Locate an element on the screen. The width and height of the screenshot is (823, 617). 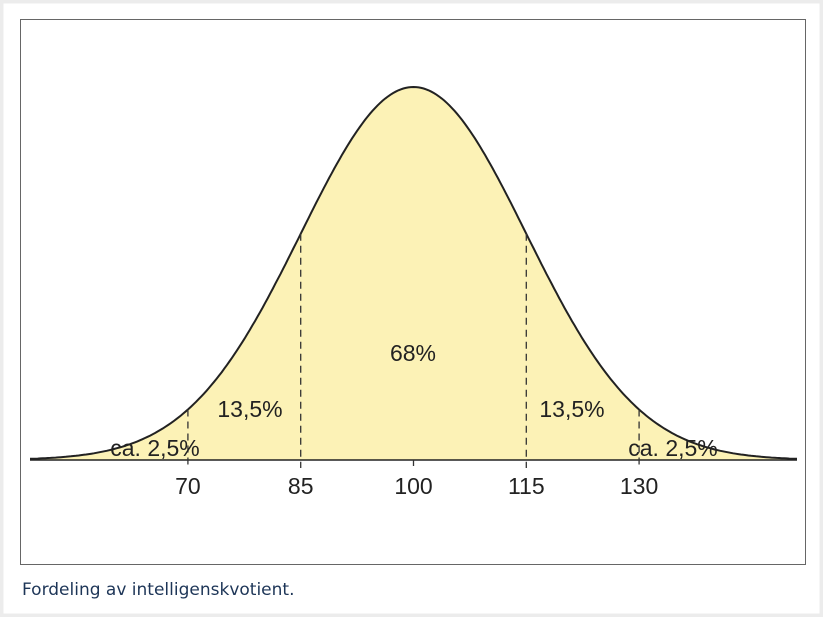
x-tick-label: 70 is located at coordinates (188, 486).